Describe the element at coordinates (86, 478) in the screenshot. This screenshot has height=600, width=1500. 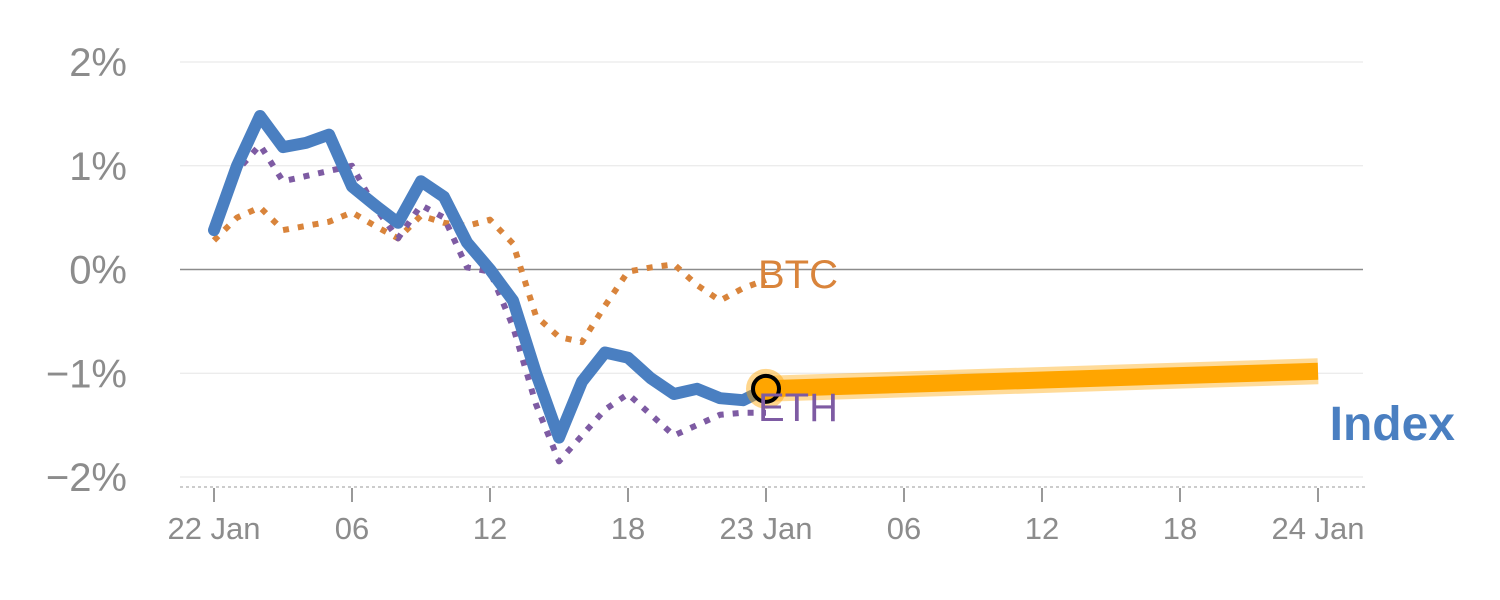
I see `y-tick-label: −2%` at that location.